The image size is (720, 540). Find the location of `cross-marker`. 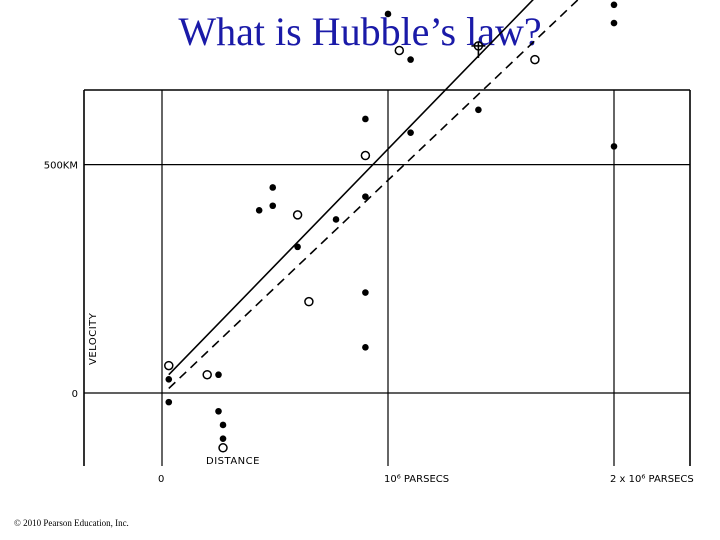

cross-marker is located at coordinates (478, 49).